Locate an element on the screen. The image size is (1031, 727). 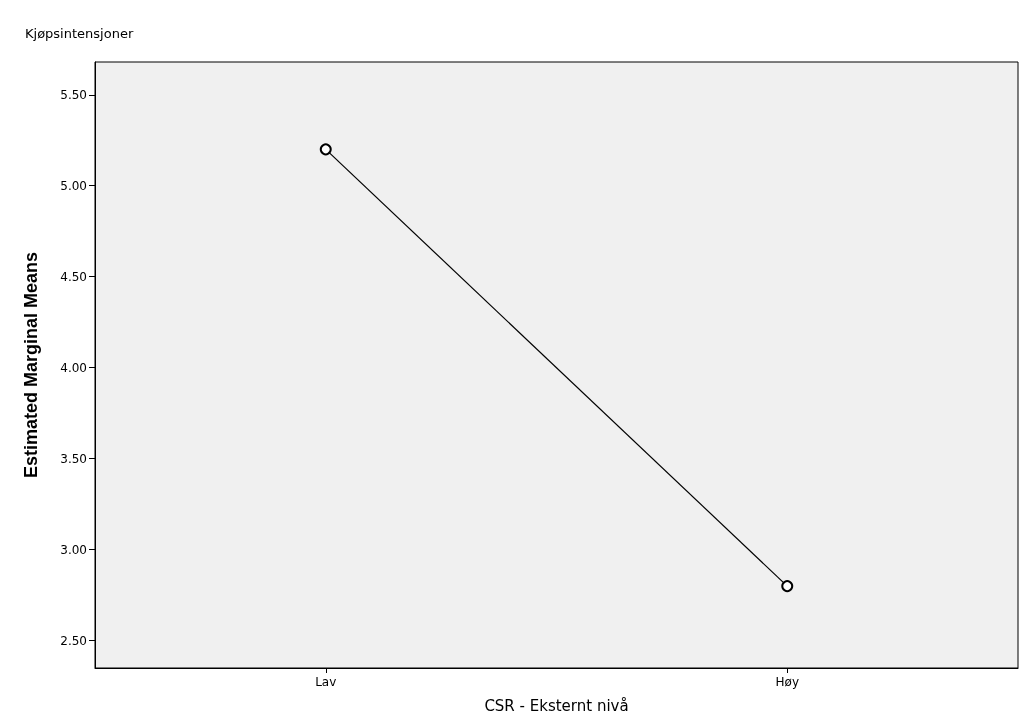
x-axis-title: CSR - Eksternt nivå is located at coordinates (556, 705).